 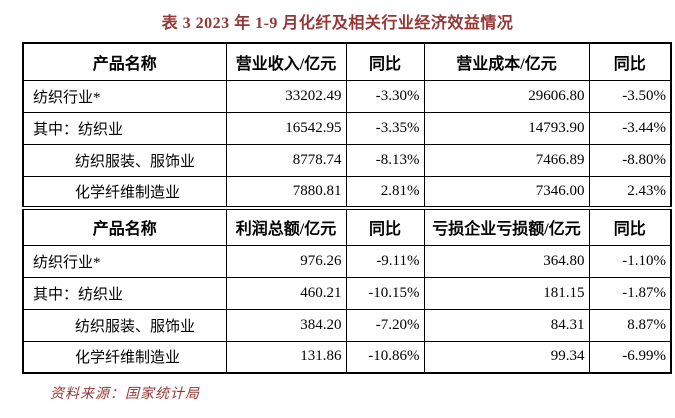 What do you see at coordinates (506, 357) in the screenshot?
I see `value-cell: 99.34` at bounding box center [506, 357].